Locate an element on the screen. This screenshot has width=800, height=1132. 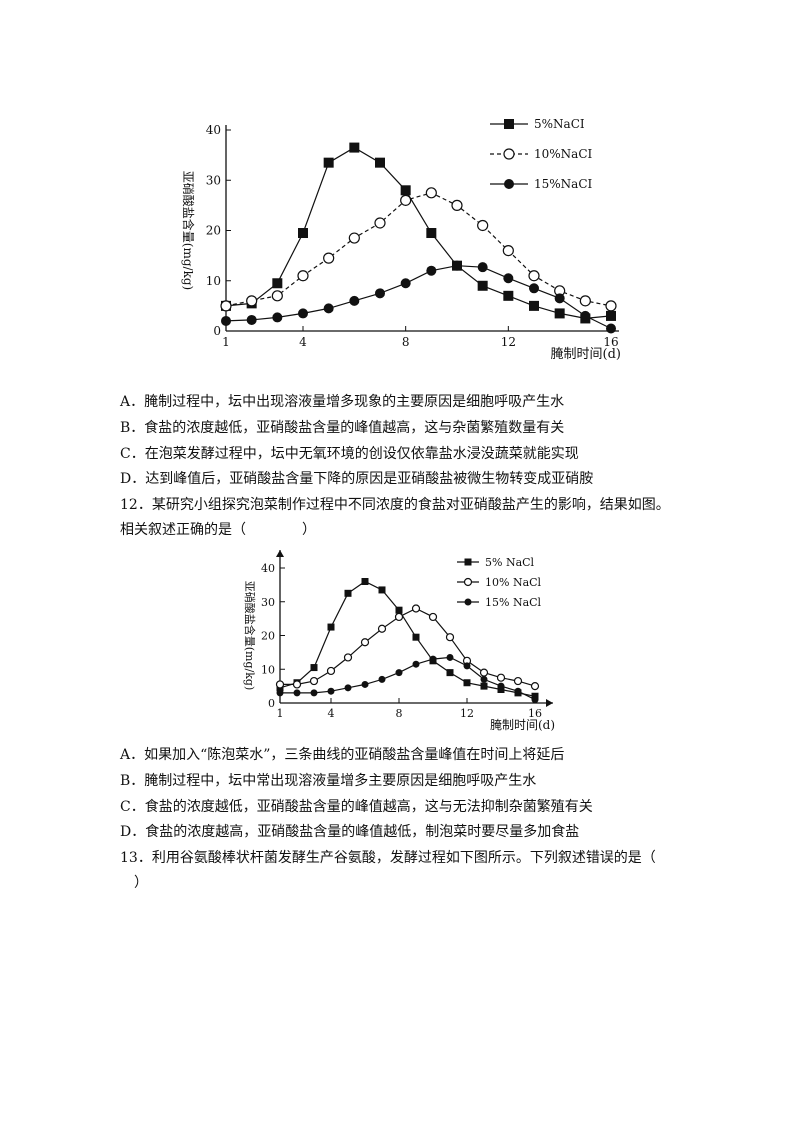
x-tick-label: 12 is located at coordinates (467, 713).